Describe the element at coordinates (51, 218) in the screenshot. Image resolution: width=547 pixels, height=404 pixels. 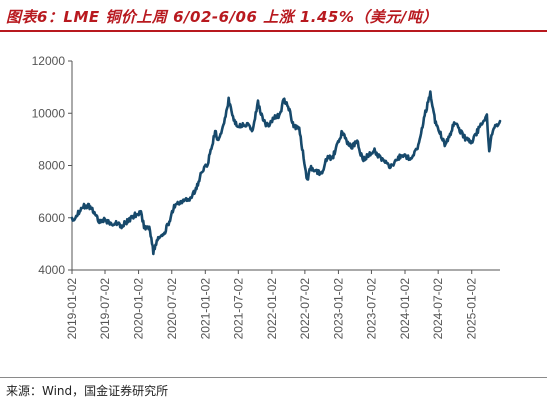
I see `y-tick-label: 6000` at that location.